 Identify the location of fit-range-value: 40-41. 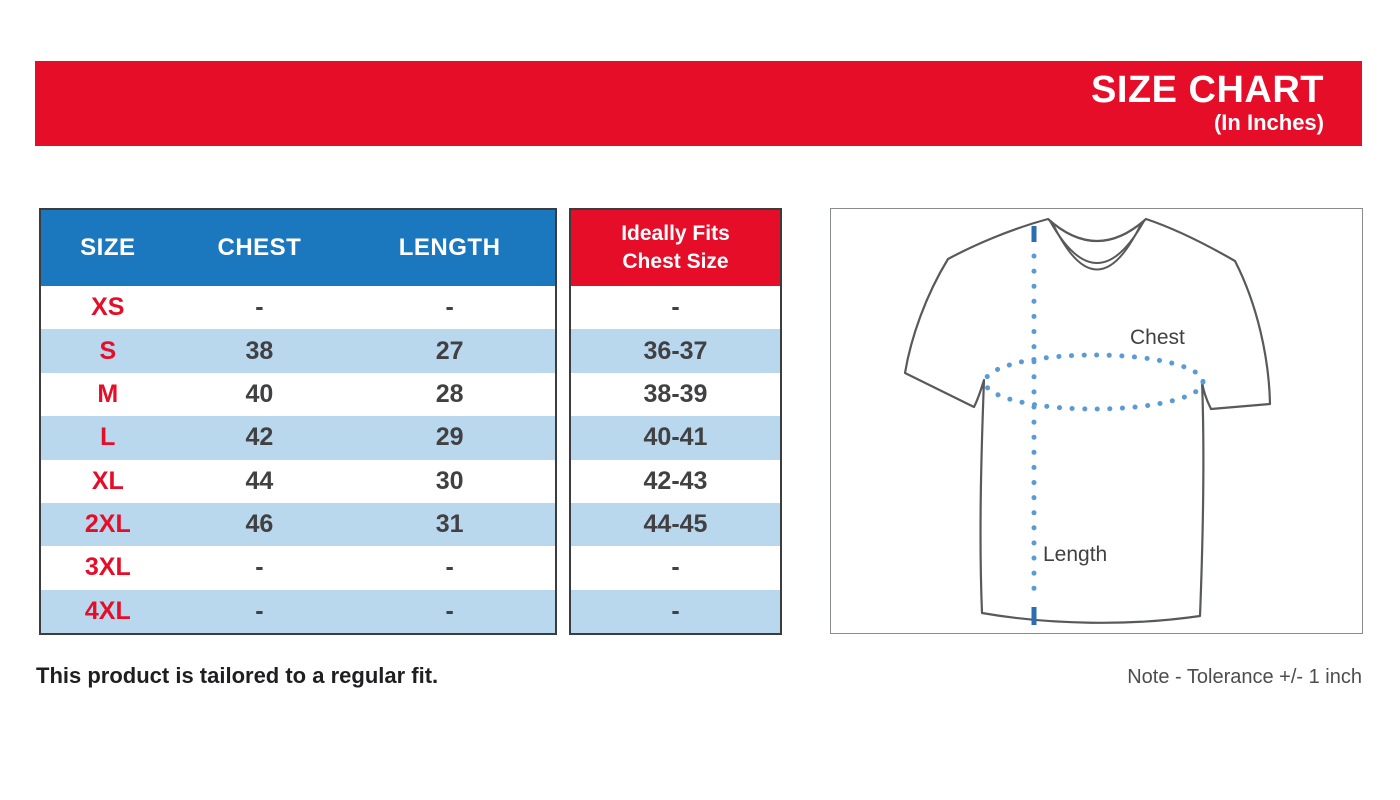
(675, 437).